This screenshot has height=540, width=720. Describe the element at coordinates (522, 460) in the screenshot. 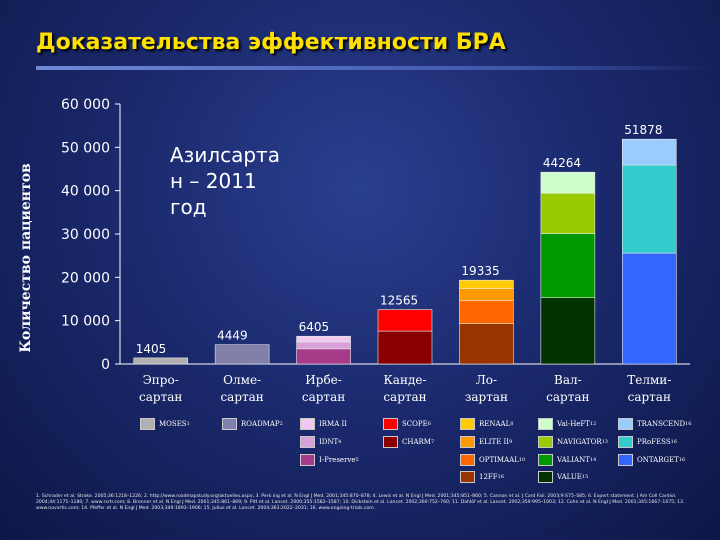

I see `legend-ref-number: 10` at that location.